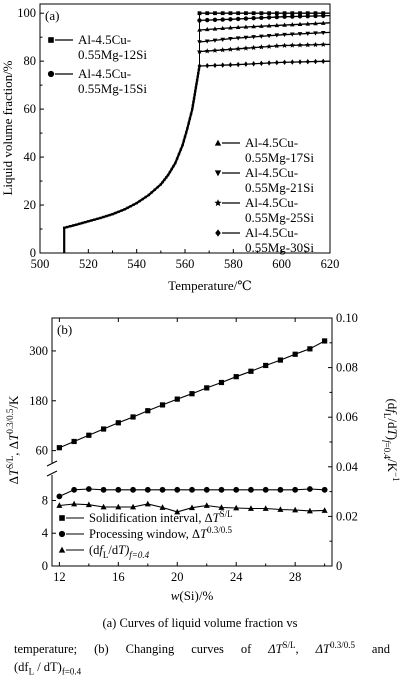 The image size is (400, 684). I want to click on y-tick-label: 300, so click(38, 351).